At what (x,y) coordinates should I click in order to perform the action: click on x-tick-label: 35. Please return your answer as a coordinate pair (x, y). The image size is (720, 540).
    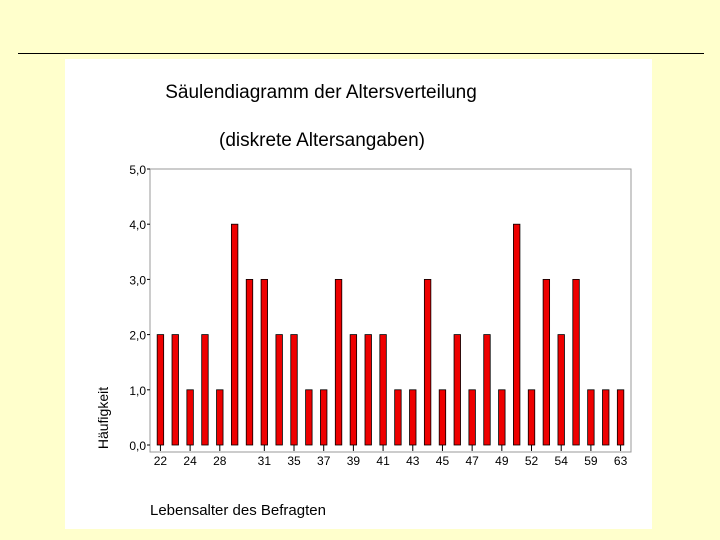
    Looking at the image, I should click on (294, 461).